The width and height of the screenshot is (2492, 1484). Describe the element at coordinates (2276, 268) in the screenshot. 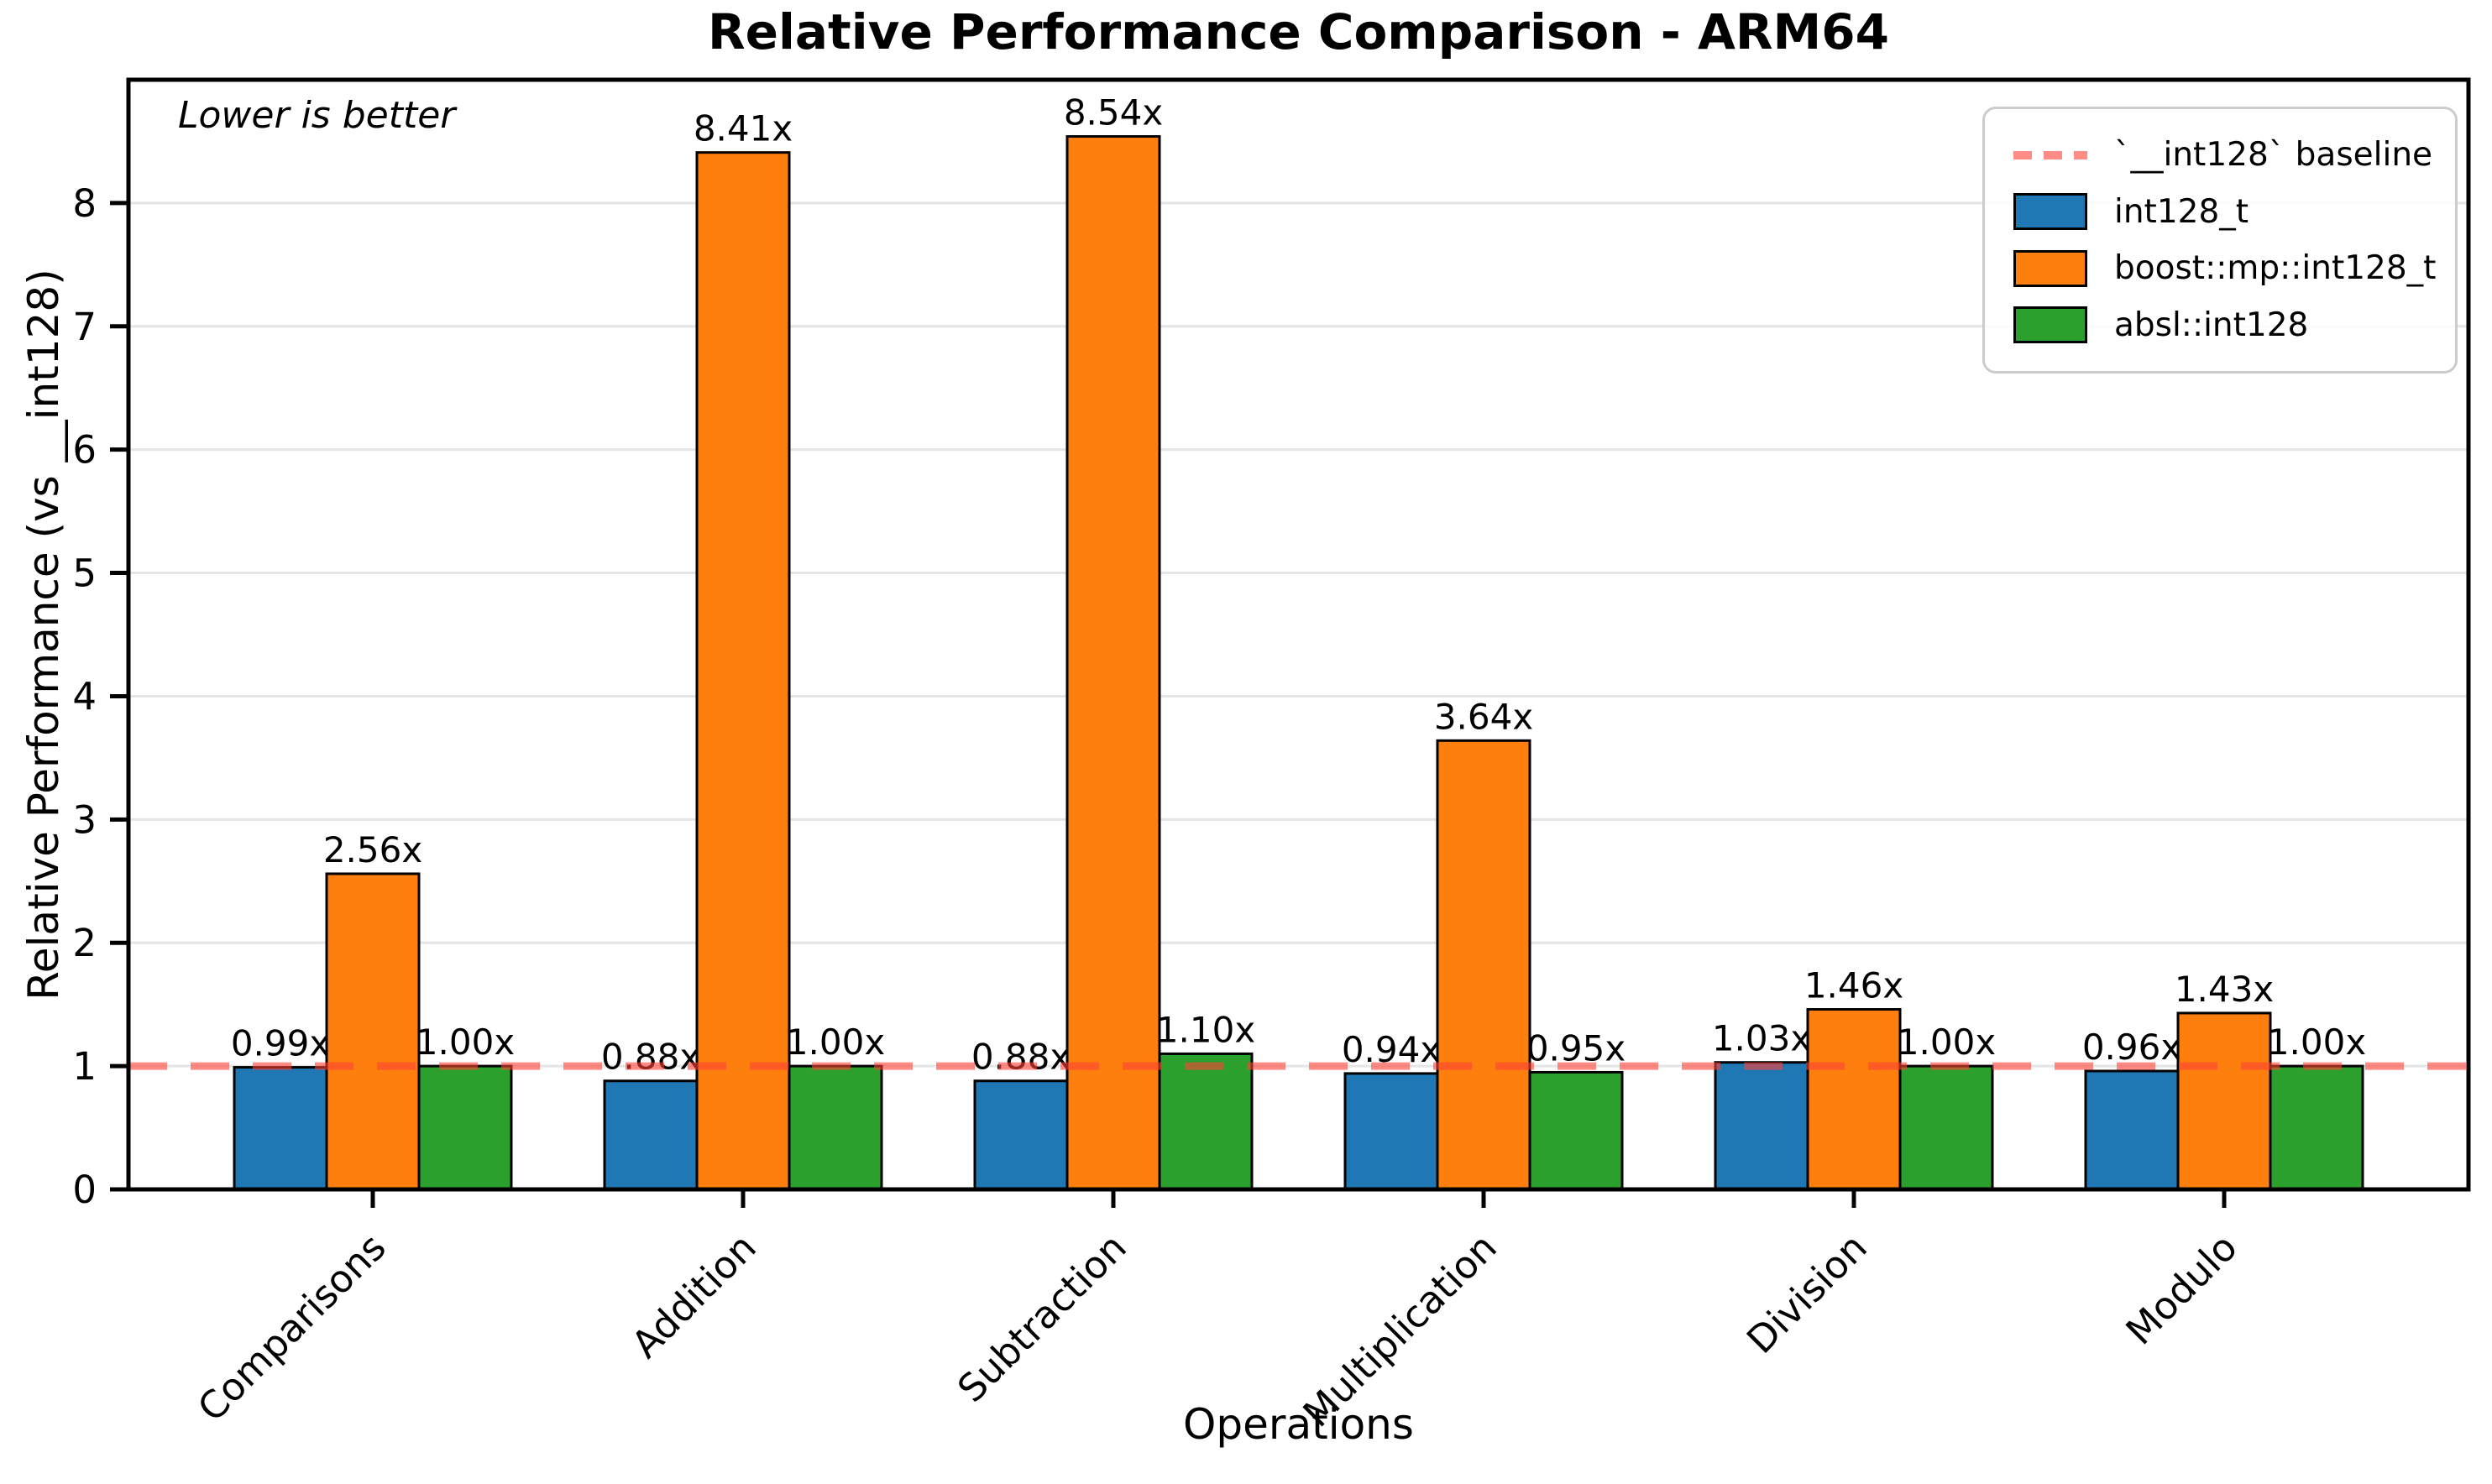

I see `legend-label: boost::mp::int128_t` at that location.